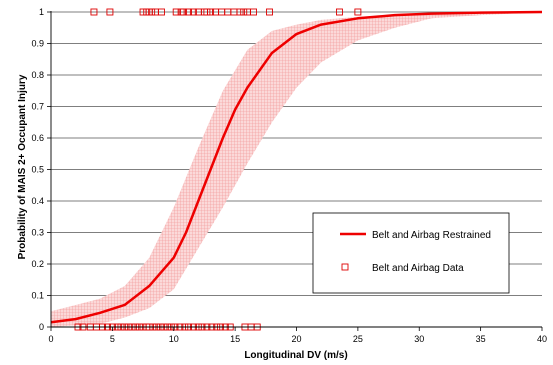 The height and width of the screenshot is (365, 553). What do you see at coordinates (37, 201) in the screenshot?
I see `y-tick-label-4: 0.4` at bounding box center [37, 201].